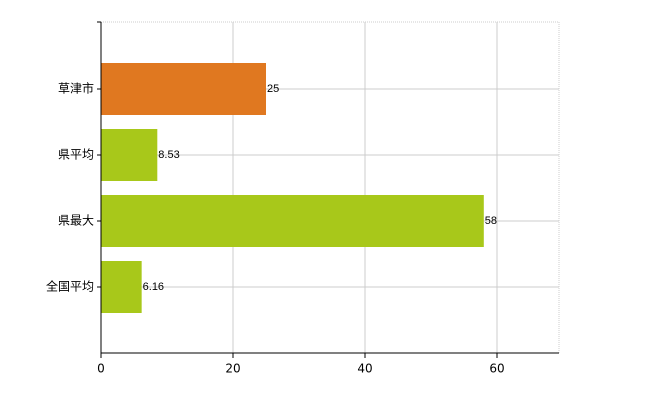 The height and width of the screenshot is (400, 650). Describe the element at coordinates (364, 369) in the screenshot. I see `x-tick-label: 40` at that location.